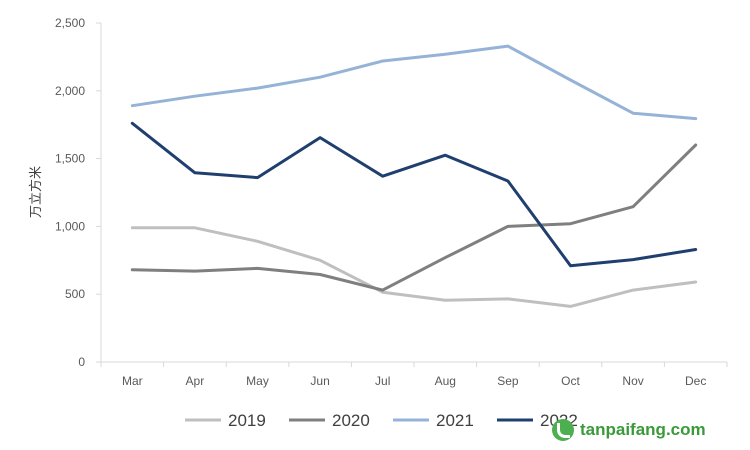 This screenshot has width=750, height=450. Describe the element at coordinates (195, 381) in the screenshot. I see `x-tick-label: Apr` at that location.